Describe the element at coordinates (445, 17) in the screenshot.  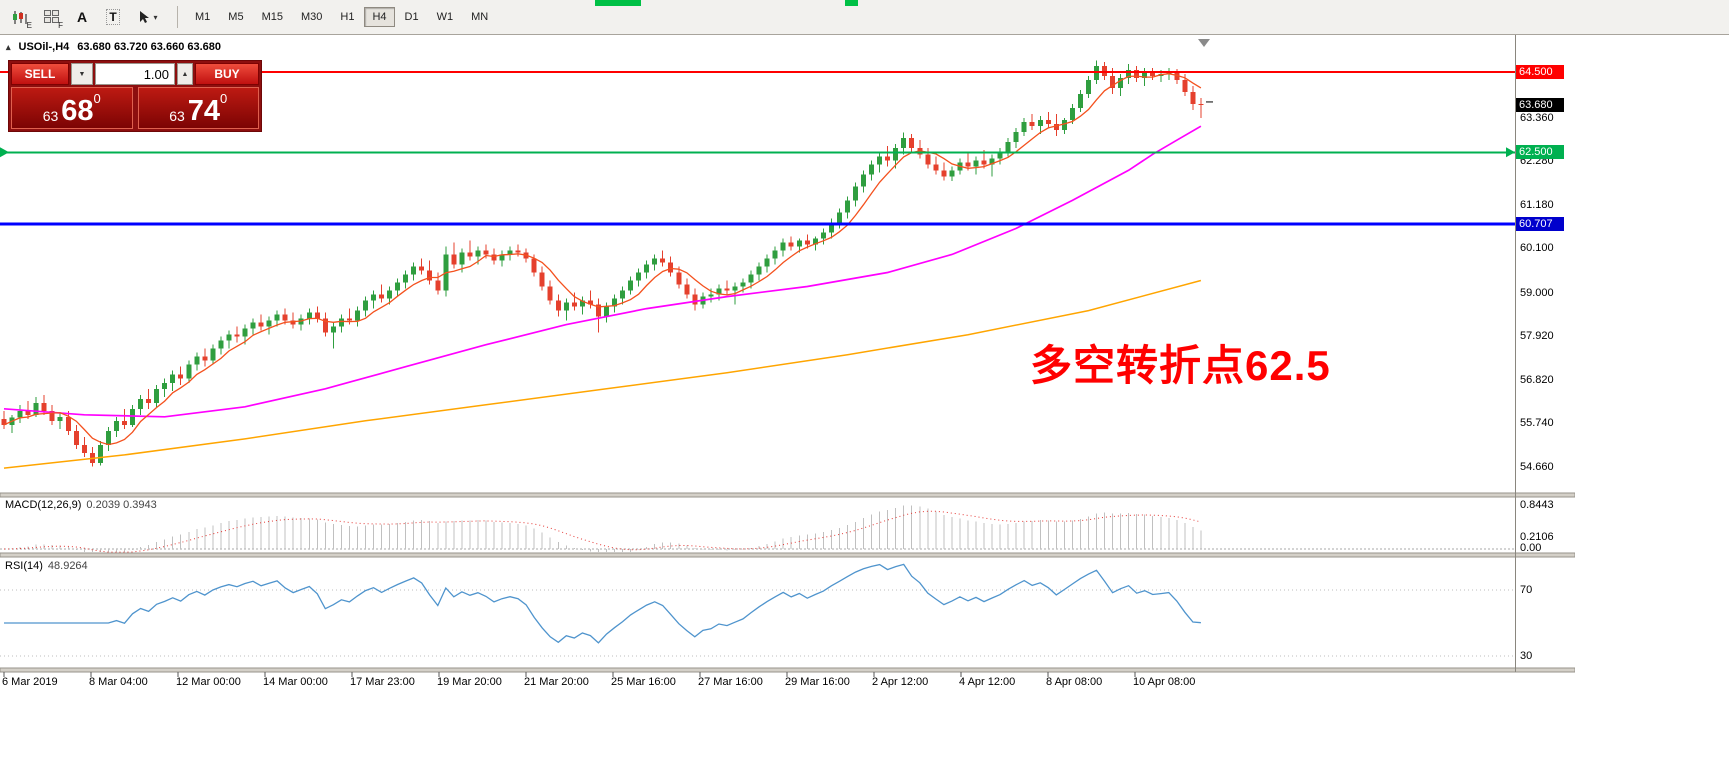
I see `timeframe-w1: W1` at that location.